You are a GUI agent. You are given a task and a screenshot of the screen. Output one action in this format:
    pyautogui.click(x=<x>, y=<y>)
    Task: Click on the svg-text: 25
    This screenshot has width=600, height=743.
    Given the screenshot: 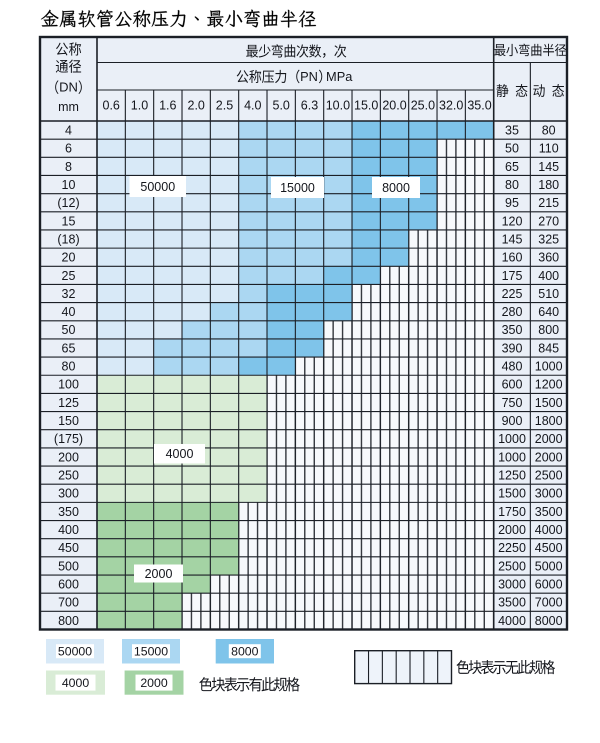 What is the action you would take?
    pyautogui.click(x=69, y=276)
    